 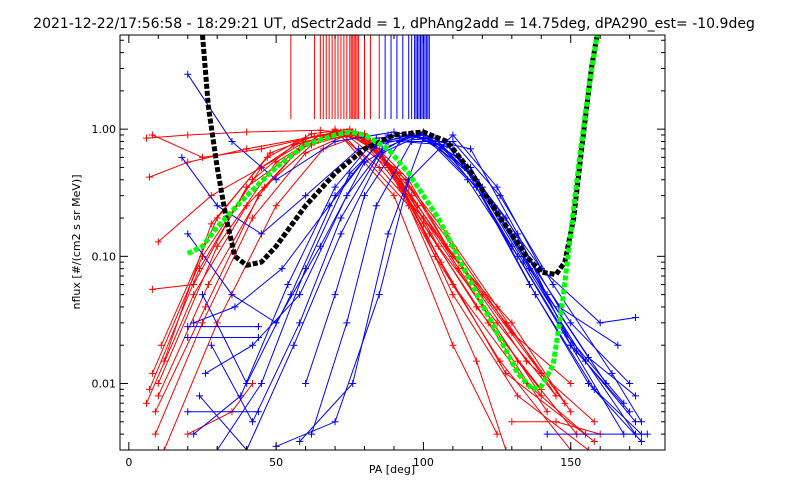 What do you see at coordinates (76, 242) in the screenshot?
I see `y-axis-label: nflux [#/(cm2 s sr MeV)]` at bounding box center [76, 242].